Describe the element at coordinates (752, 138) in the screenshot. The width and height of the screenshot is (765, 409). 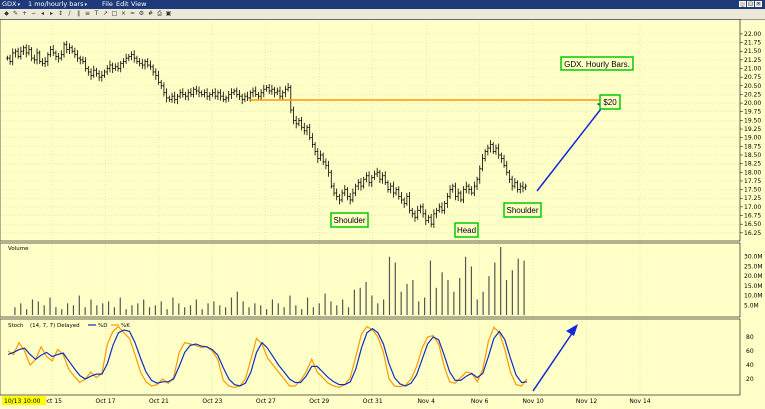
I see `price-tick-label: 19.00` at that location.